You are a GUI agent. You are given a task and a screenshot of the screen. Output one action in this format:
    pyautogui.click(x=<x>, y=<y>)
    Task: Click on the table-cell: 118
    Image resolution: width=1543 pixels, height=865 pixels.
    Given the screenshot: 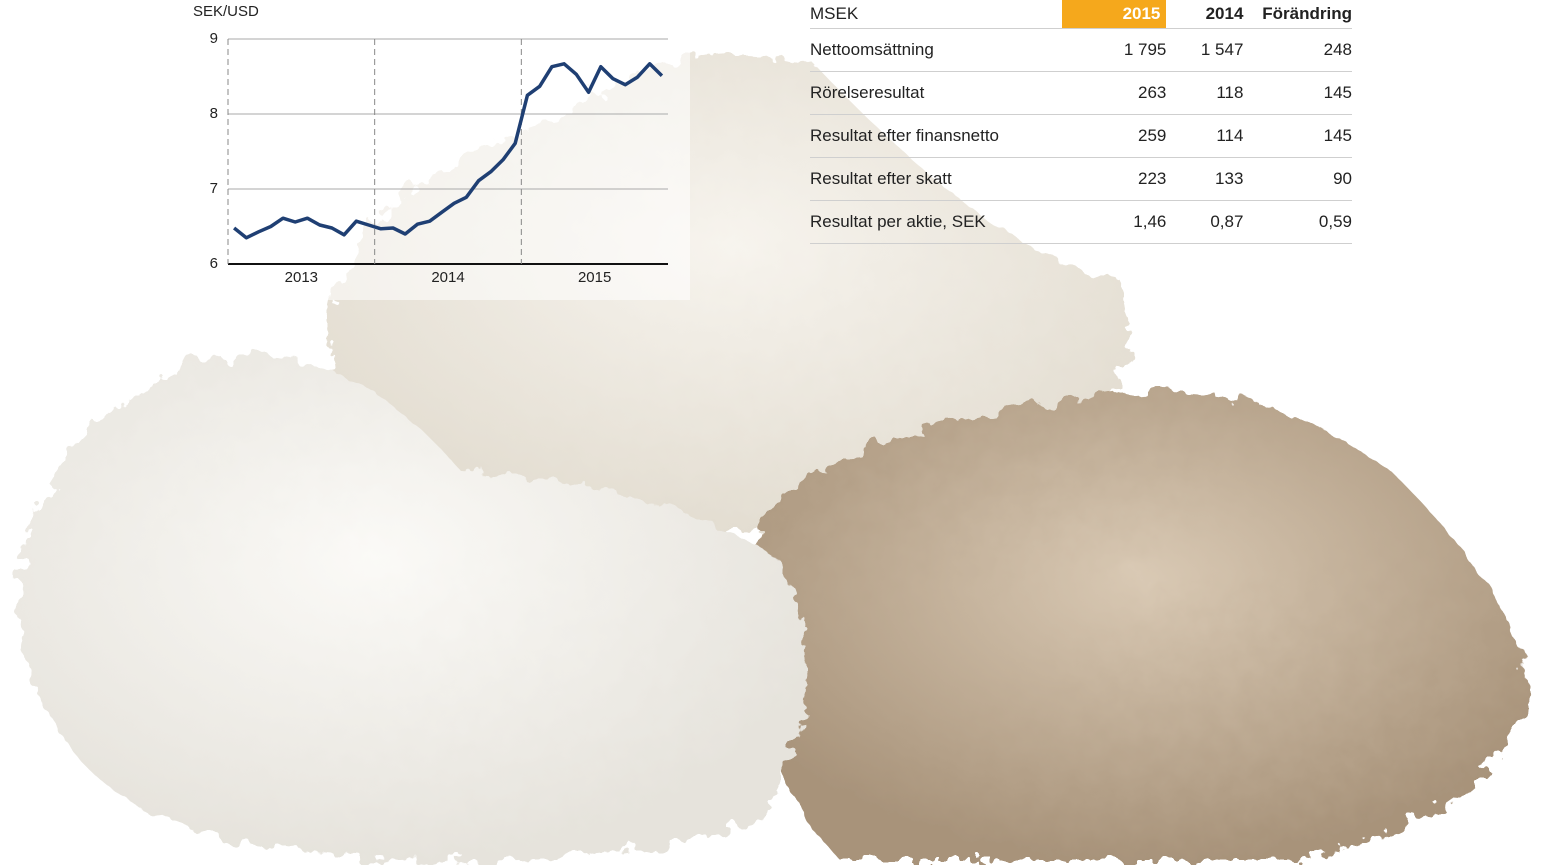 What is the action you would take?
    pyautogui.click(x=1205, y=93)
    